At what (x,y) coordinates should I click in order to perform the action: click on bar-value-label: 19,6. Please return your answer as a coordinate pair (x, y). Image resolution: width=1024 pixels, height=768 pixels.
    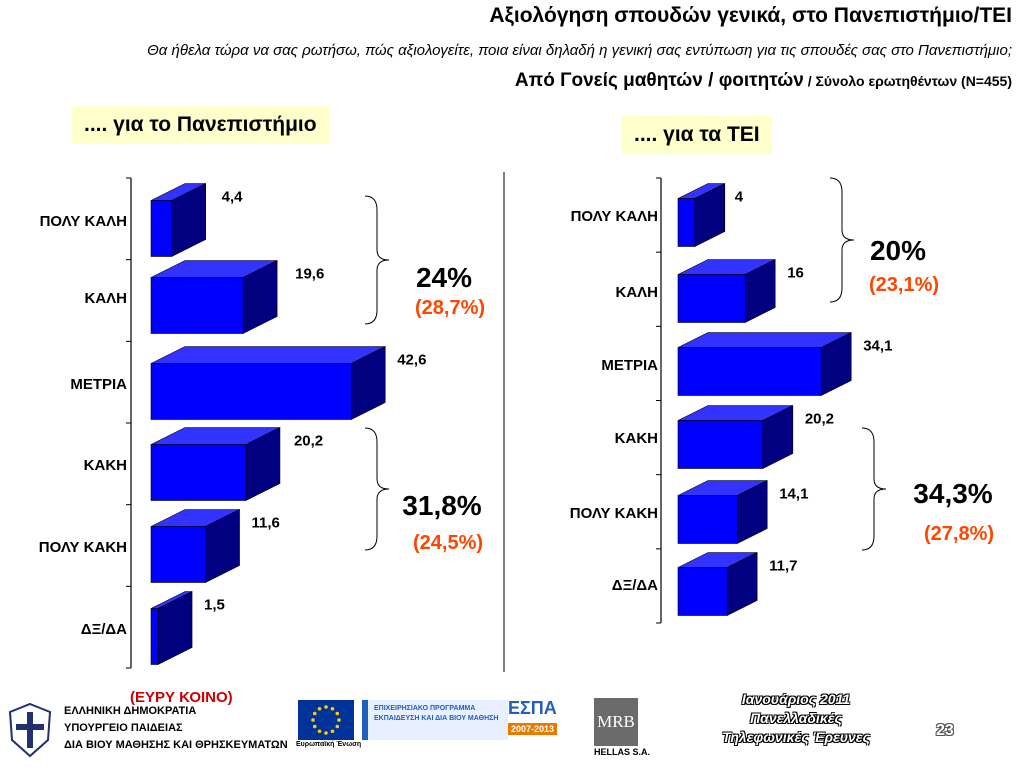
    Looking at the image, I should click on (309, 274).